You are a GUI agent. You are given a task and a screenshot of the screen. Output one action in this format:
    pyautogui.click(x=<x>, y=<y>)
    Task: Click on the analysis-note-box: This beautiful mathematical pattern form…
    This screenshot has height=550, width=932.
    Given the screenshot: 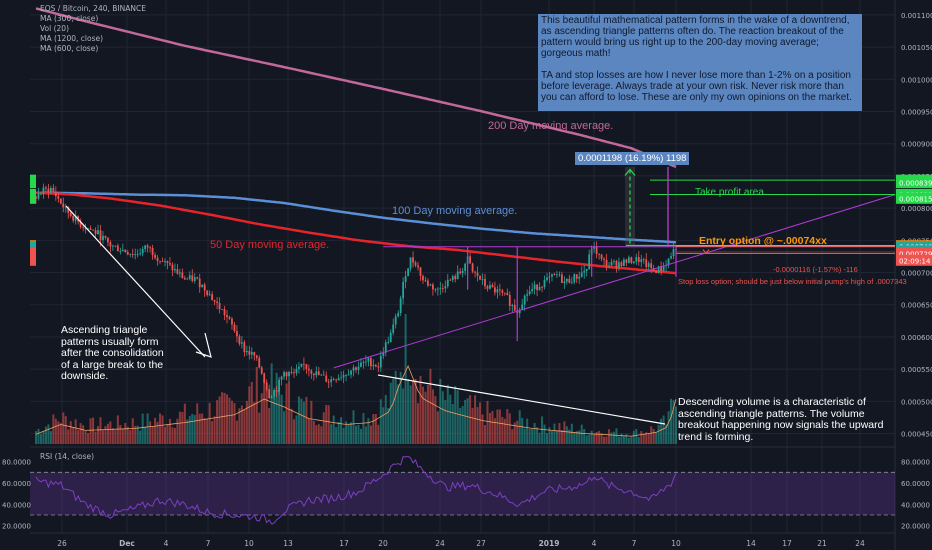 What is the action you would take?
    pyautogui.click(x=700, y=69)
    